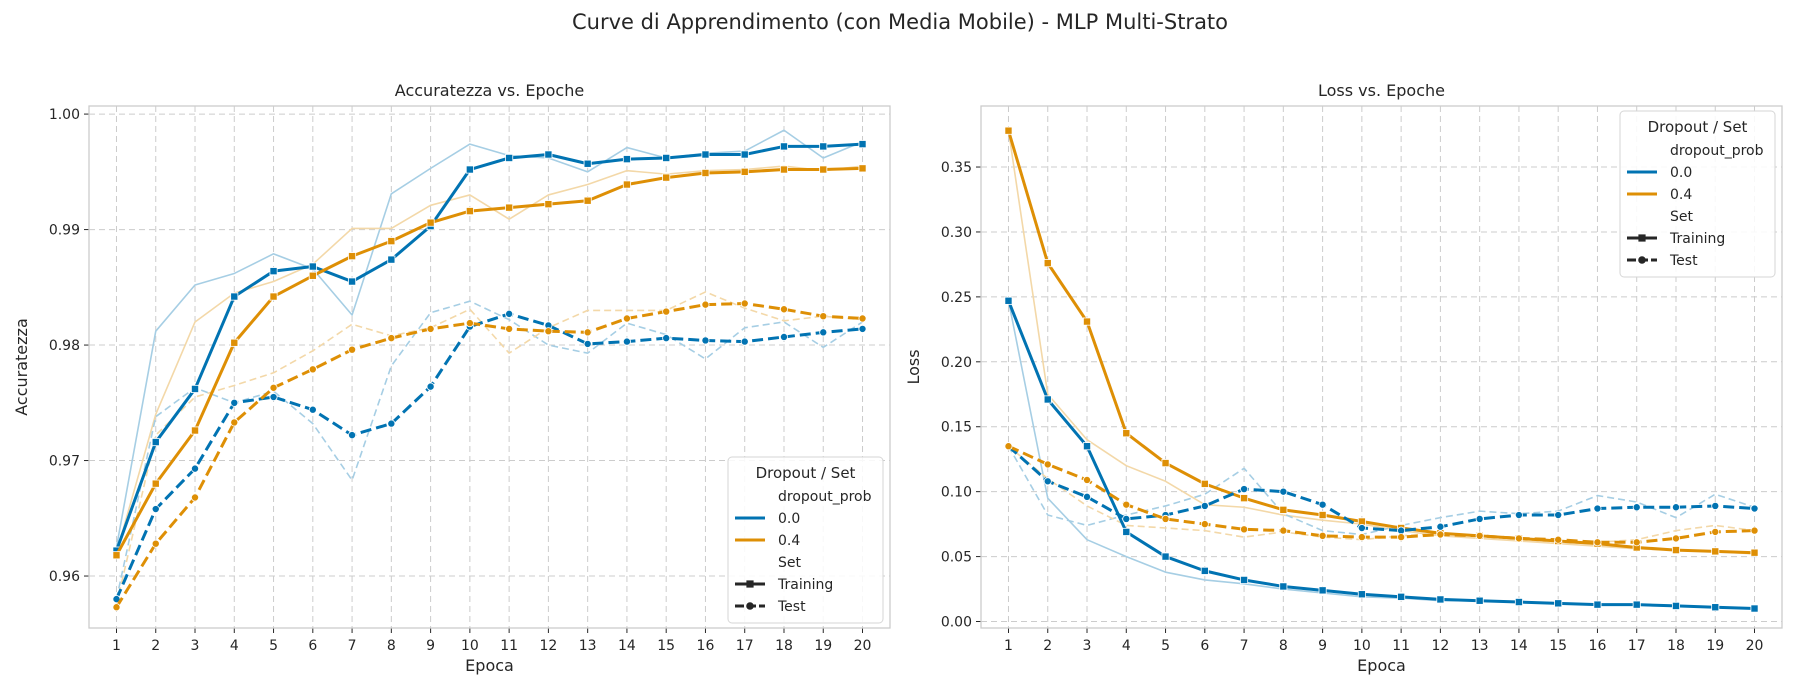 The image size is (1800, 700). What do you see at coordinates (956, 363) in the screenshot?
I see `y-tick-label: 0.20` at bounding box center [956, 363].